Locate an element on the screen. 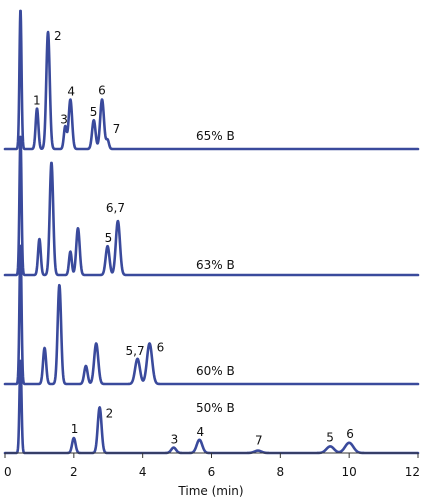 This screenshot has width=427, height=500. condition-label-1: 65% B is located at coordinates (215, 136).